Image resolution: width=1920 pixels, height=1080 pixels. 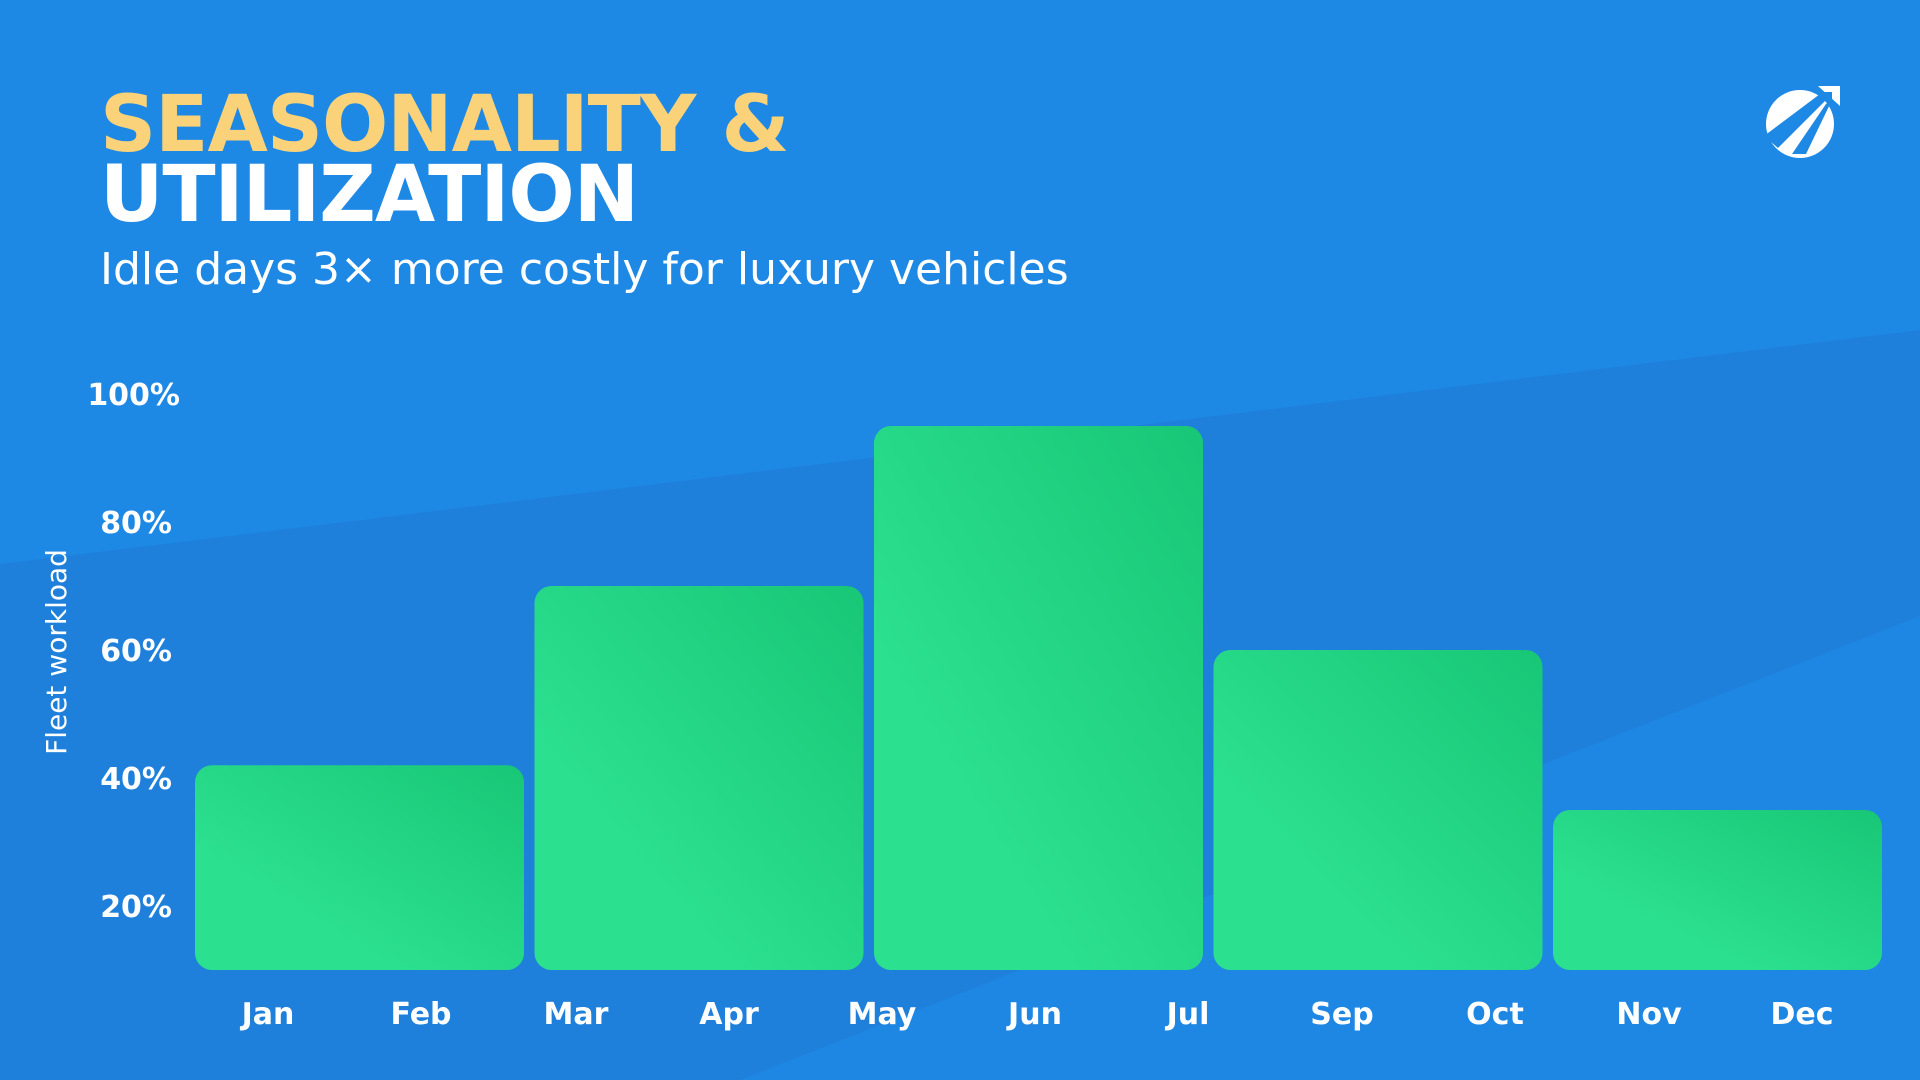 I want to click on x-tick-label: Dec, so click(x=1801, y=1014).